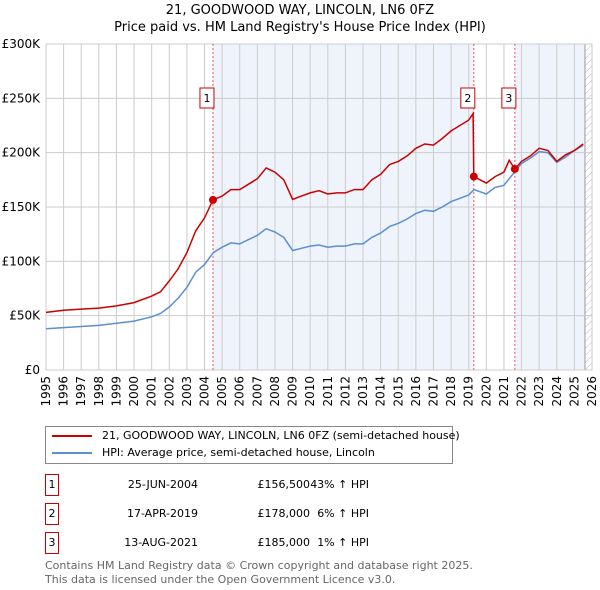 The width and height of the screenshot is (600, 590). I want to click on x-tick-label: 2013, so click(363, 391).